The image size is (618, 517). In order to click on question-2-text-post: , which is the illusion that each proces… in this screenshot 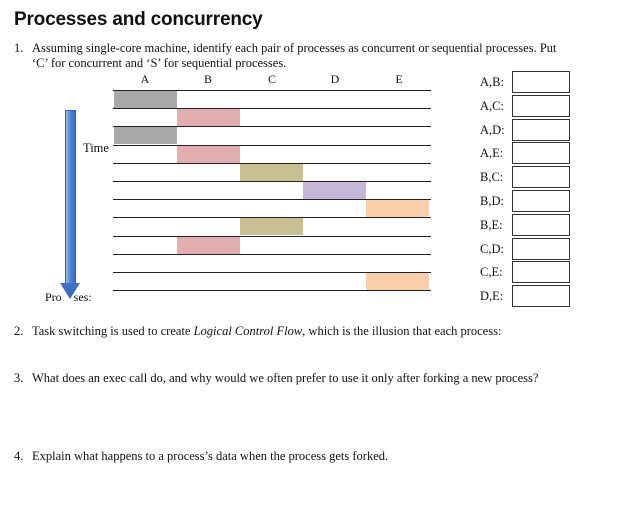, I will do `click(402, 331)`.